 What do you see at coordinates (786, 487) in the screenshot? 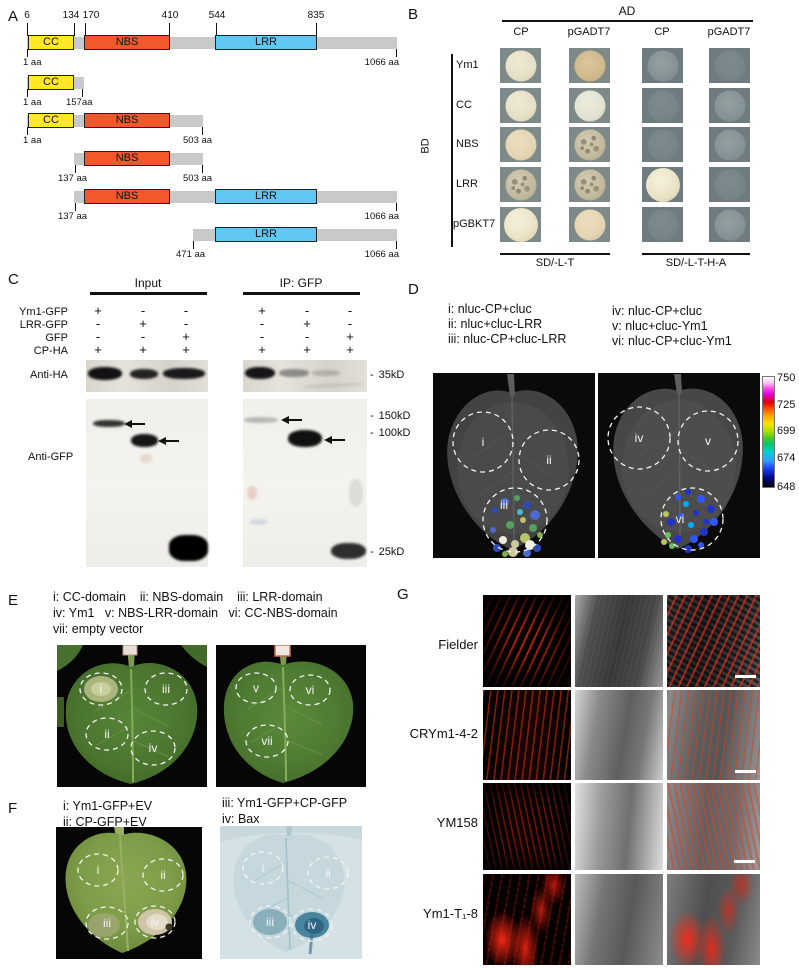
I see `colorbar-tick: 648` at bounding box center [786, 487].